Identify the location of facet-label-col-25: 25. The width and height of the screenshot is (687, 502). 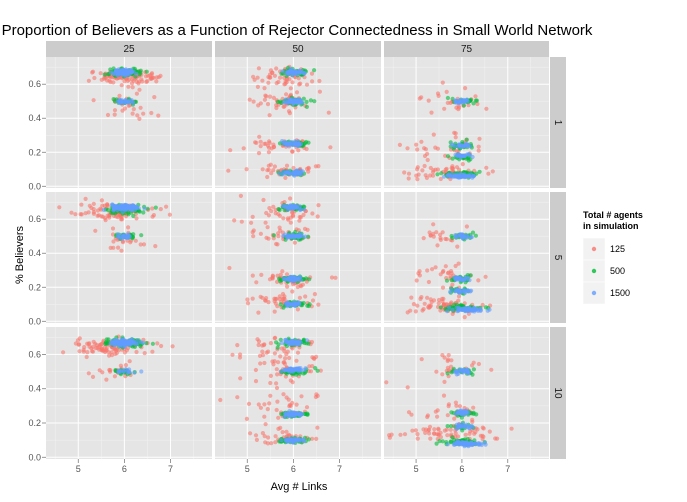
(129, 49).